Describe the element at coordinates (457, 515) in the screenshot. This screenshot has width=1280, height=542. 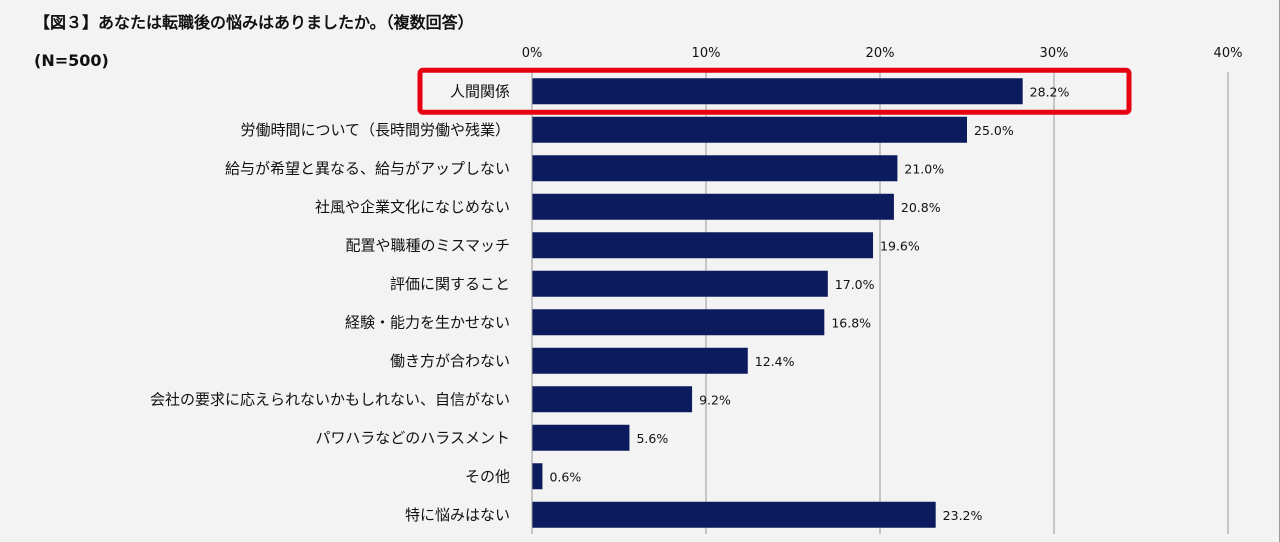
I see `category-label: 特に悩みはない` at that location.